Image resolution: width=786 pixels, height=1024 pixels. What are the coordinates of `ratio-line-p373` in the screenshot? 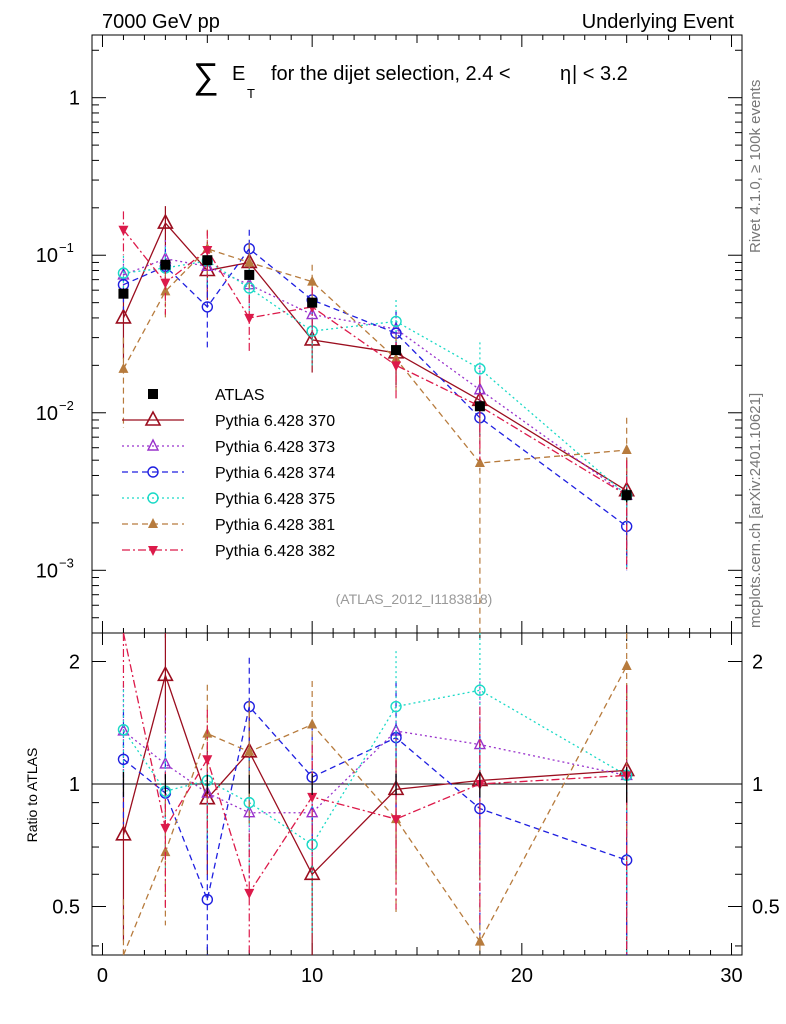 It's located at (375, 772).